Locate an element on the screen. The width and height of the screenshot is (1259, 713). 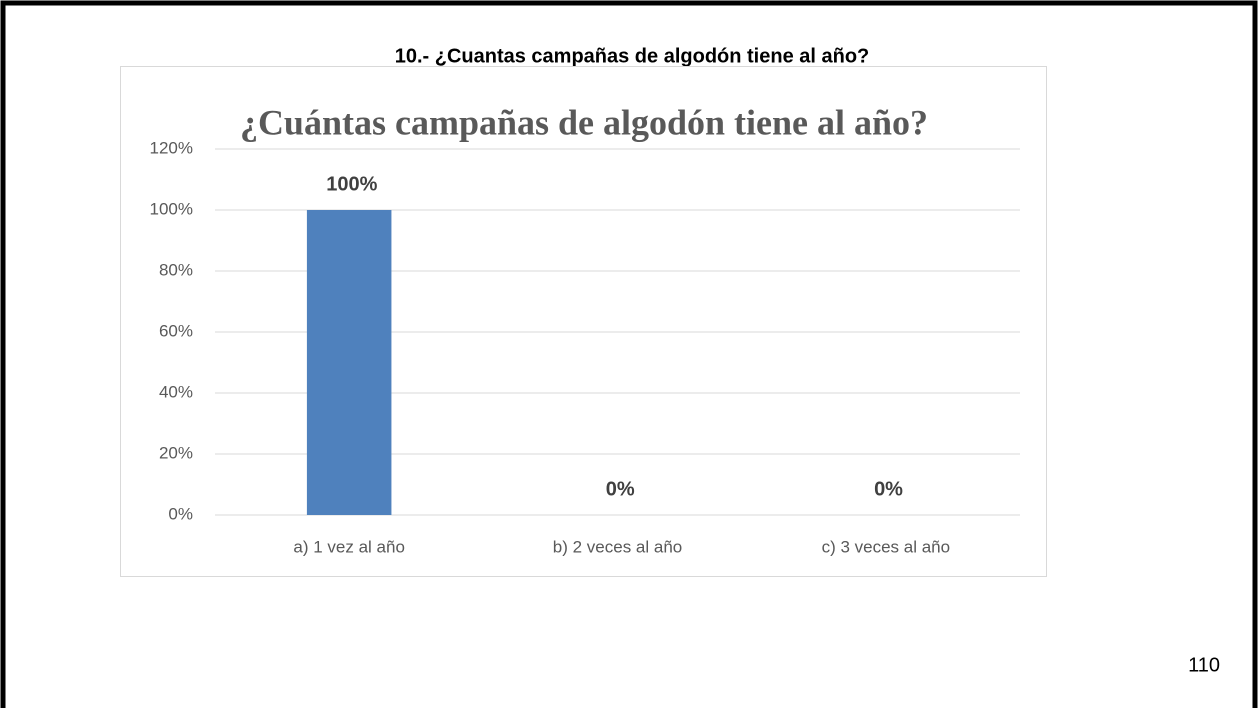
y-tick-label: 60% is located at coordinates (176, 330).